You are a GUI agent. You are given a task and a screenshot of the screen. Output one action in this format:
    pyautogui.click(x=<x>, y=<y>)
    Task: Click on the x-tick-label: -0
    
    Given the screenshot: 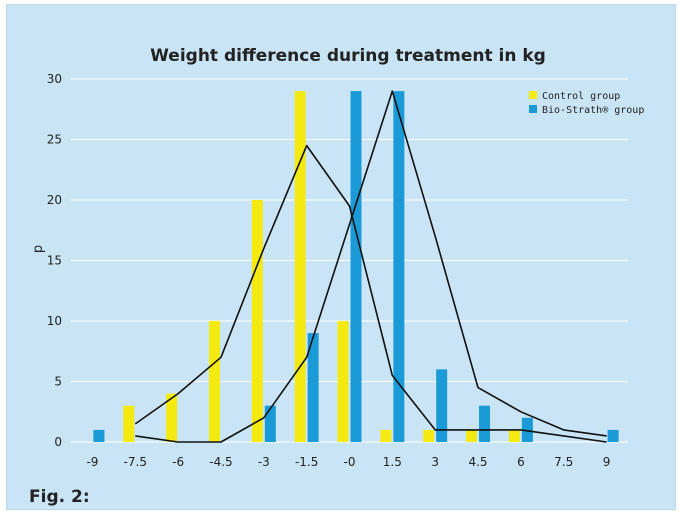 What is the action you would take?
    pyautogui.click(x=350, y=462)
    